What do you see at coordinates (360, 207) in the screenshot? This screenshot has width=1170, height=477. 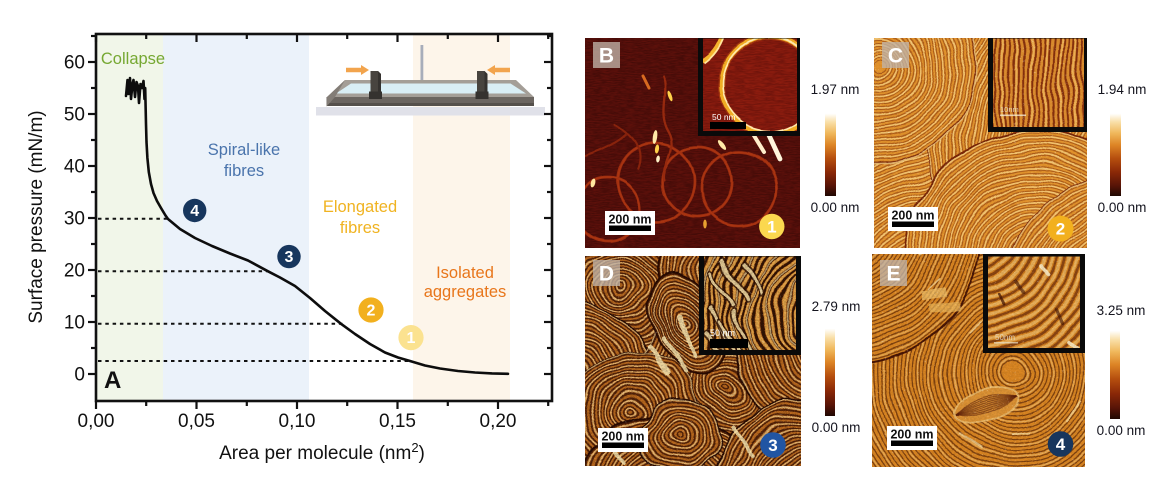 I see `svg-text: Elongated` at bounding box center [360, 207].